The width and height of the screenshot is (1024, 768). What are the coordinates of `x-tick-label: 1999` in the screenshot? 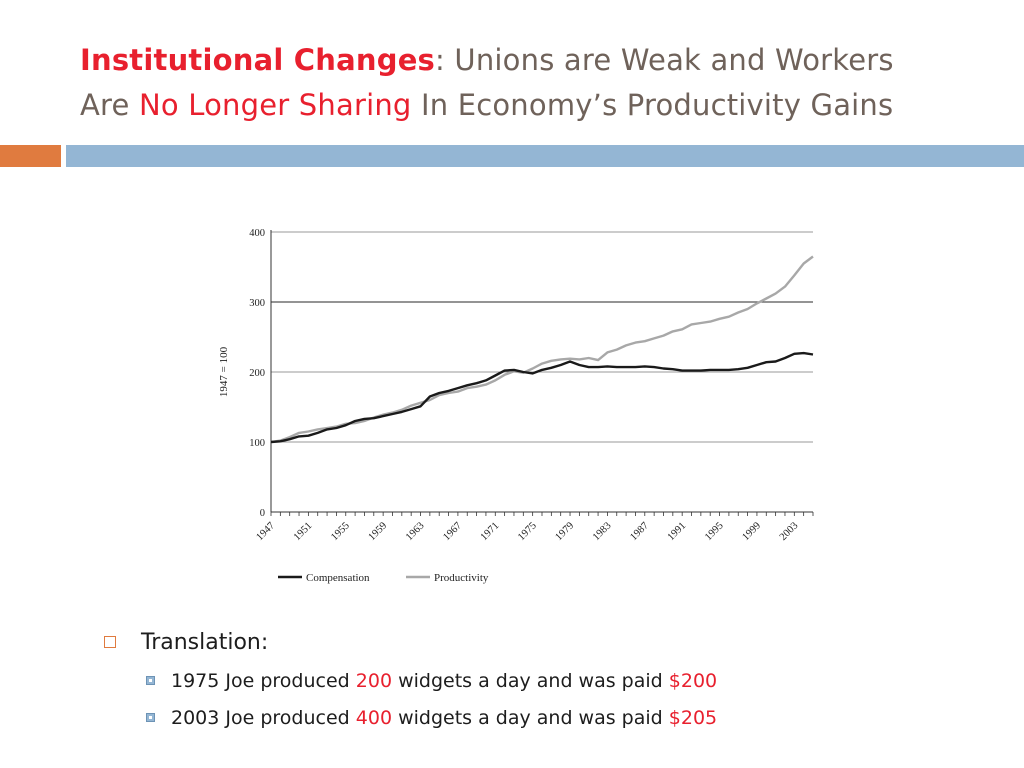 It's located at (751, 531).